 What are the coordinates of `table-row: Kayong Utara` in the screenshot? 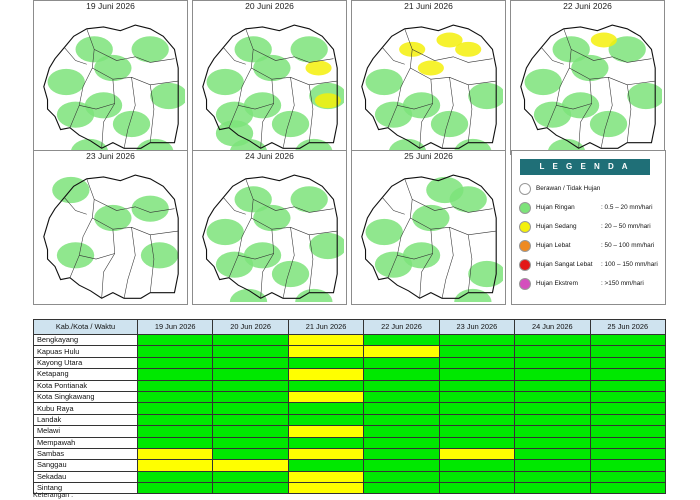 It's located at (350, 363).